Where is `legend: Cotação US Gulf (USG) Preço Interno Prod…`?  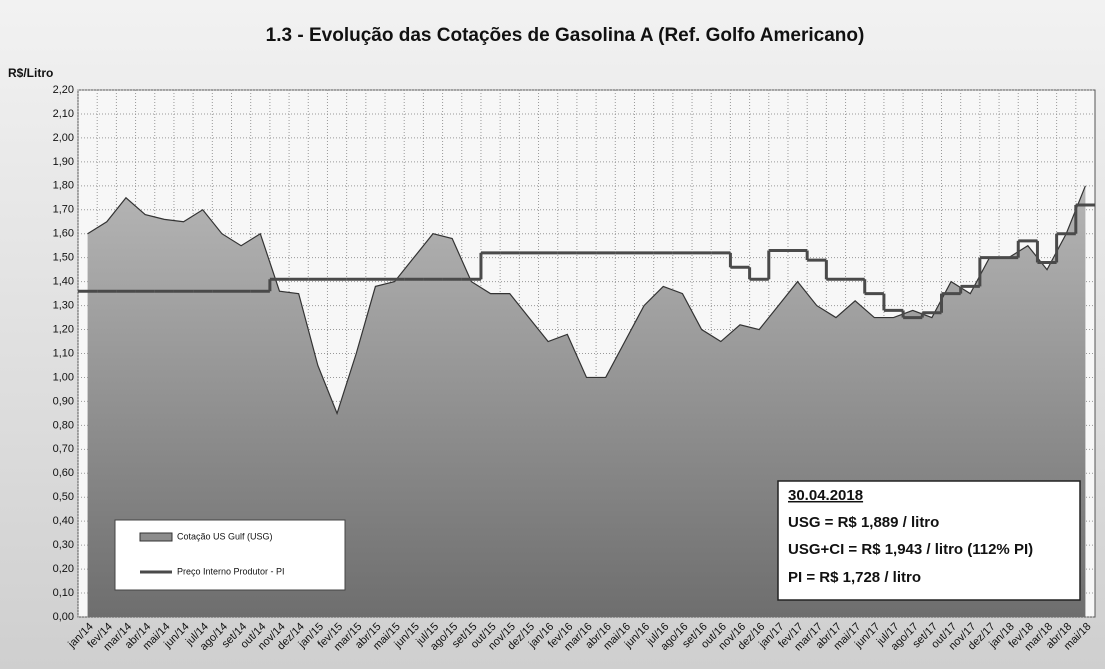 legend: Cotação US Gulf (USG) Preço Interno Prod… is located at coordinates (230, 555).